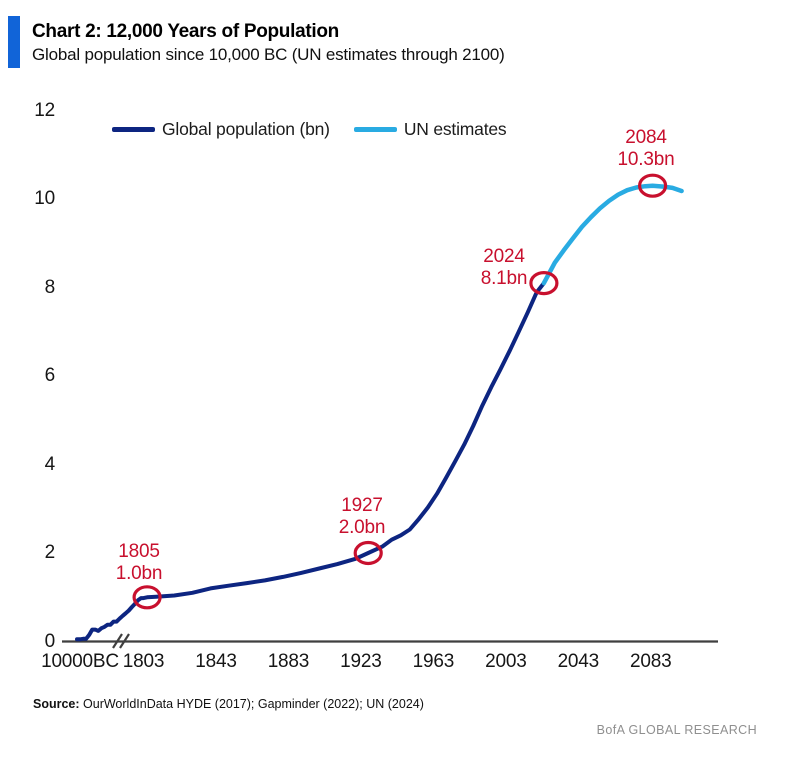 The height and width of the screenshot is (762, 812). I want to click on marker-circle-2024, so click(544, 283).